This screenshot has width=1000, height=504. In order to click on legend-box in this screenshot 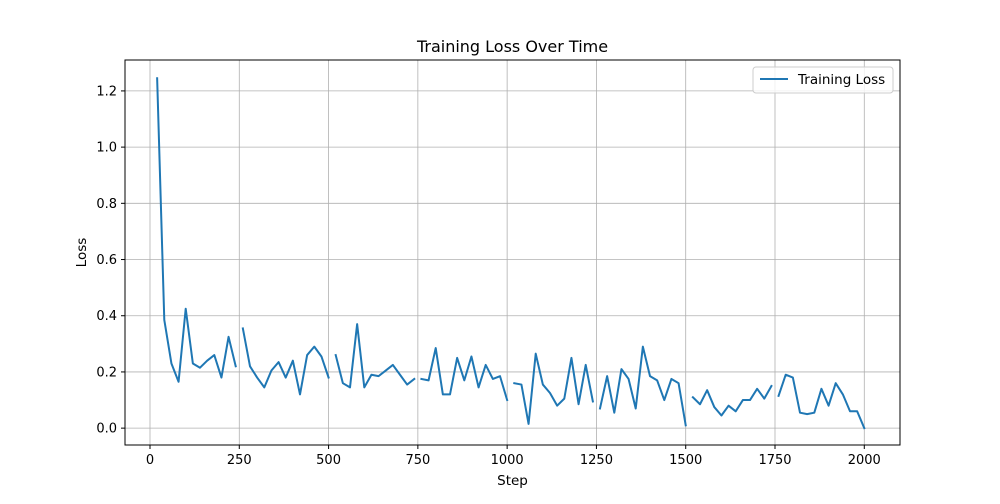, I will do `click(823, 80)`.